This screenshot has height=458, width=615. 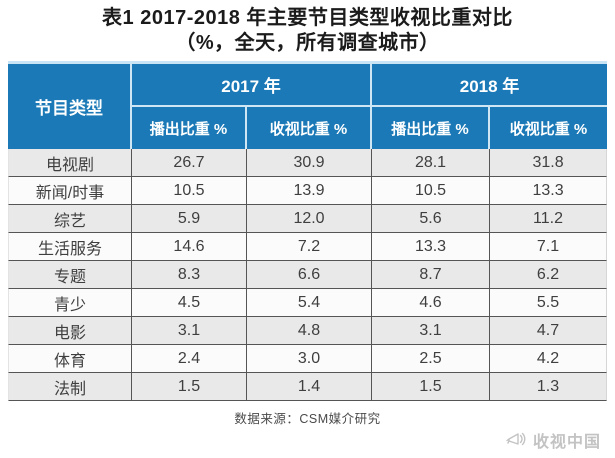 What do you see at coordinates (431, 163) in the screenshot?
I see `table-cell: 28.1` at bounding box center [431, 163].